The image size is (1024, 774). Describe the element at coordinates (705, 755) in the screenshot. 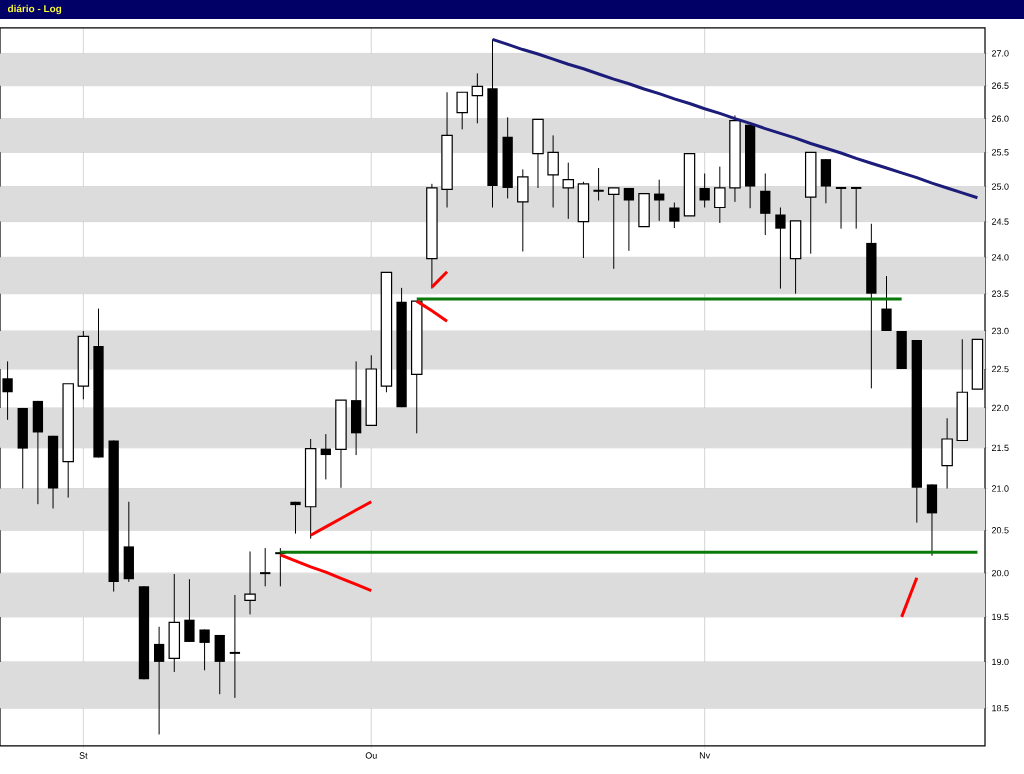

I see `x-tick-label: Nv` at that location.